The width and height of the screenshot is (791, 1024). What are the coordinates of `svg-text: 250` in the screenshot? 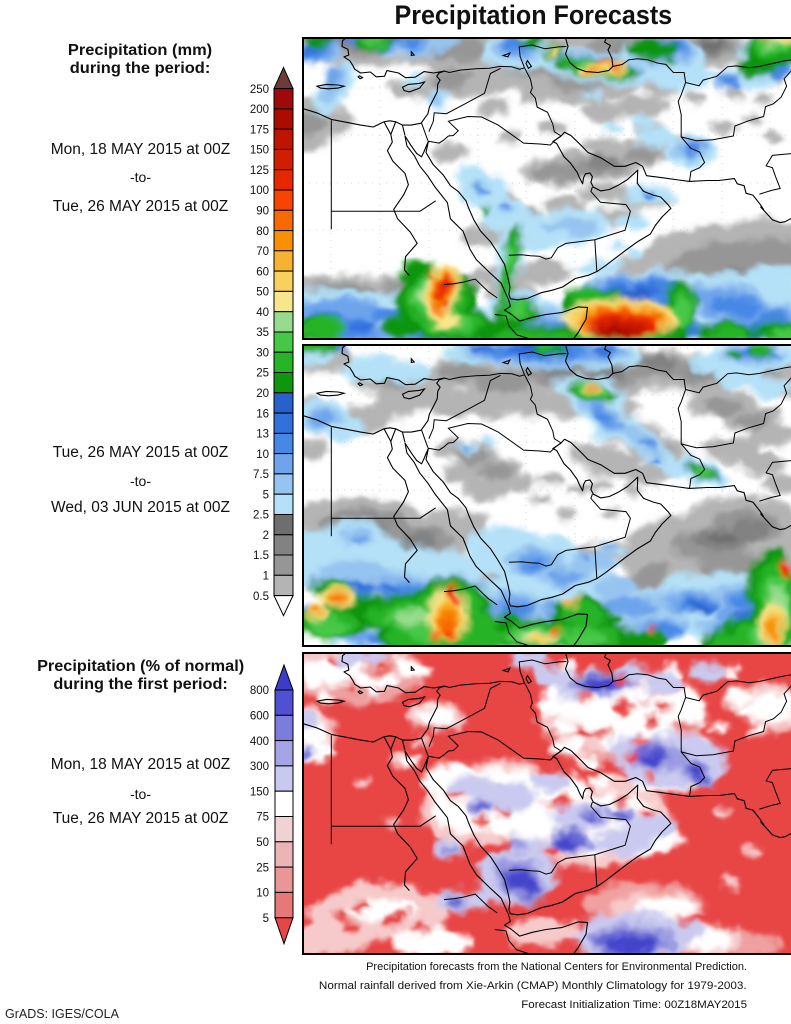 It's located at (259, 90).